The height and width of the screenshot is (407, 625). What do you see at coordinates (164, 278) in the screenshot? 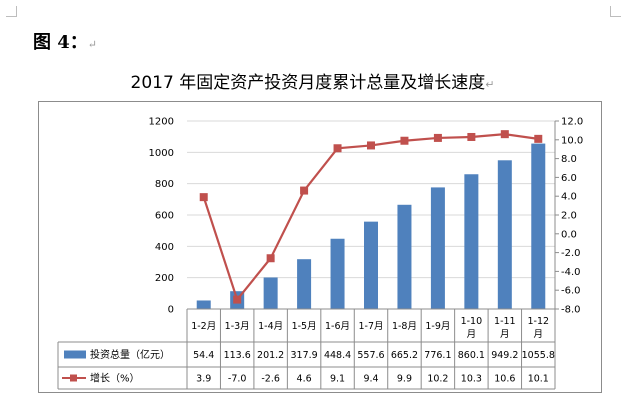
I see `y-left-tick-label: 200` at bounding box center [164, 278].